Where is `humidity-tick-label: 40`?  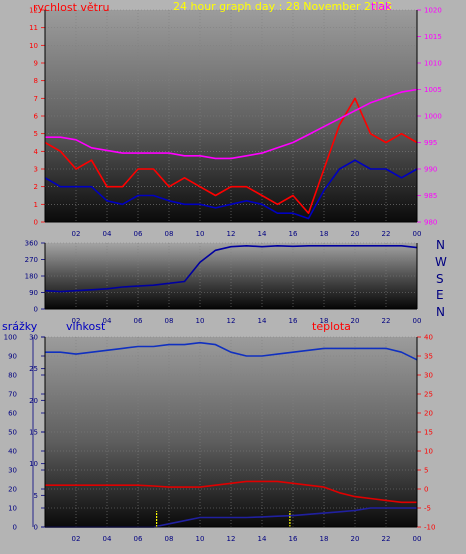 humidity-tick-label: 40 is located at coordinates (12, 452).